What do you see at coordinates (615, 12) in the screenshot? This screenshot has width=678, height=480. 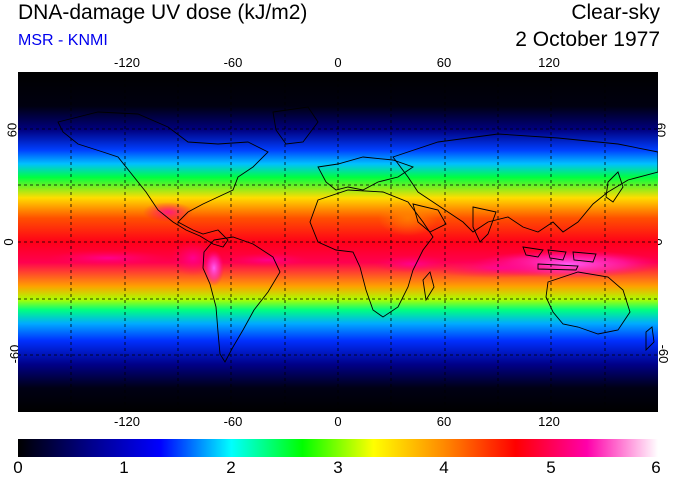 I see `sky-condition: Clear-sky` at bounding box center [615, 12].